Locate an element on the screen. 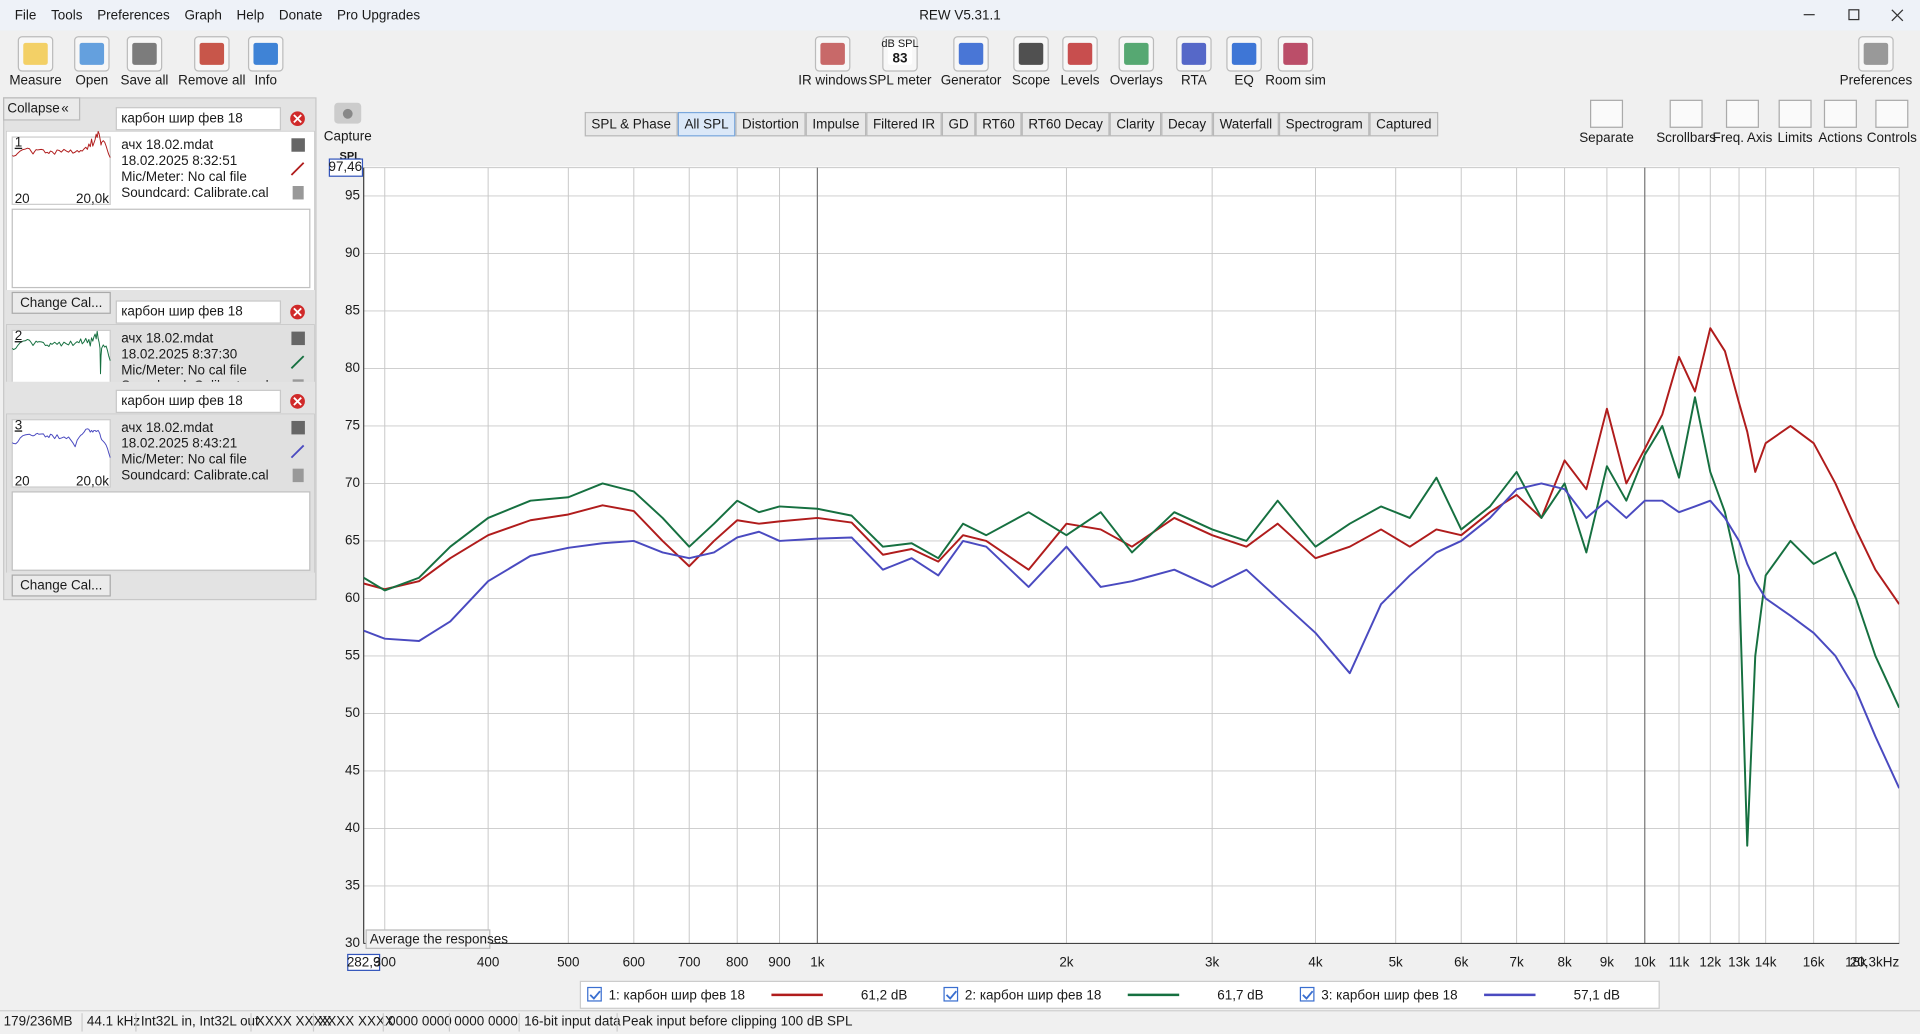 This screenshot has width=1920, height=1034. x-tick-label: 800 is located at coordinates (737, 962).